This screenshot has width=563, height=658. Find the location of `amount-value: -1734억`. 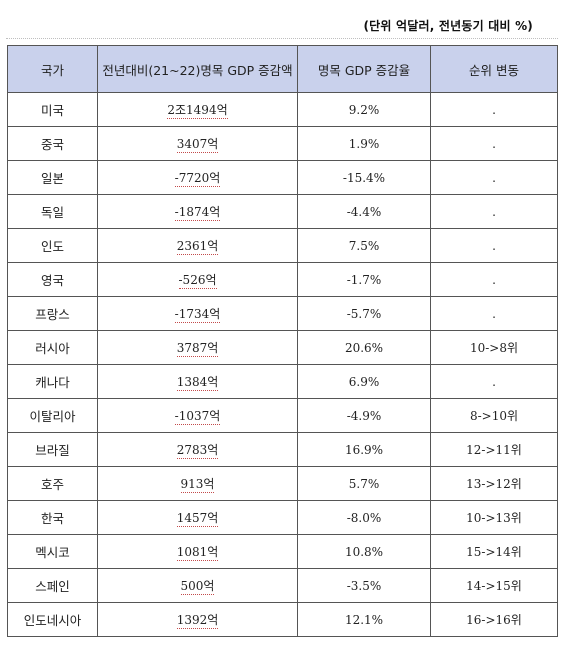

amount-value: -1734억 is located at coordinates (197, 315).